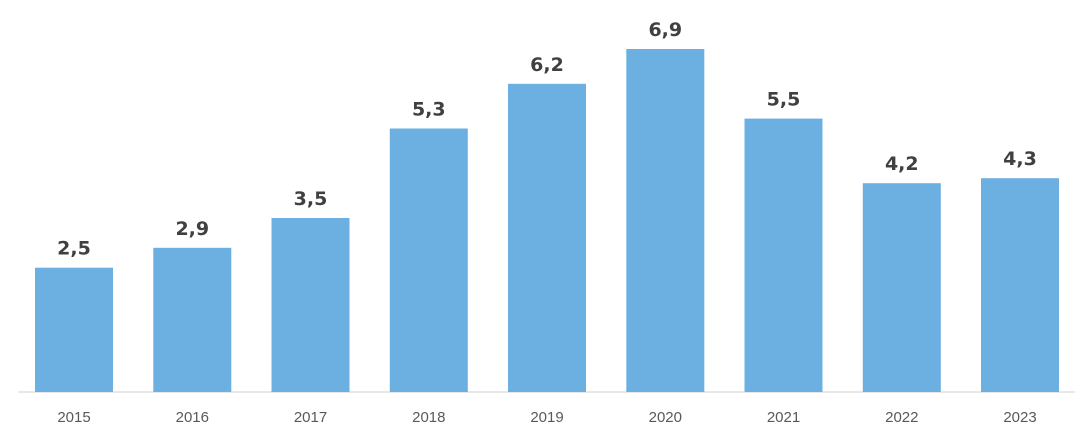  What do you see at coordinates (547, 65) in the screenshot?
I see `data-label-2019: 6,2` at bounding box center [547, 65].